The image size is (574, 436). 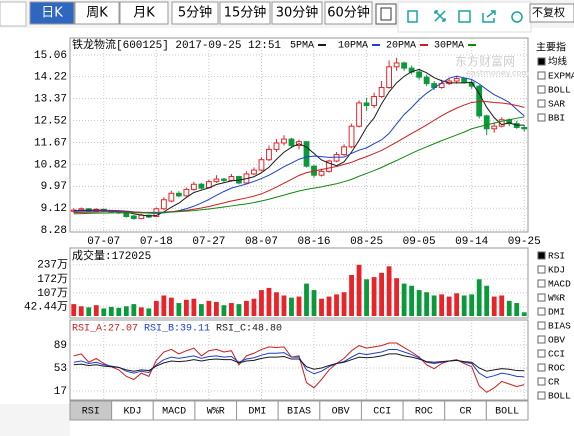 I want to click on indicator-option: OBV, so click(x=556, y=340).